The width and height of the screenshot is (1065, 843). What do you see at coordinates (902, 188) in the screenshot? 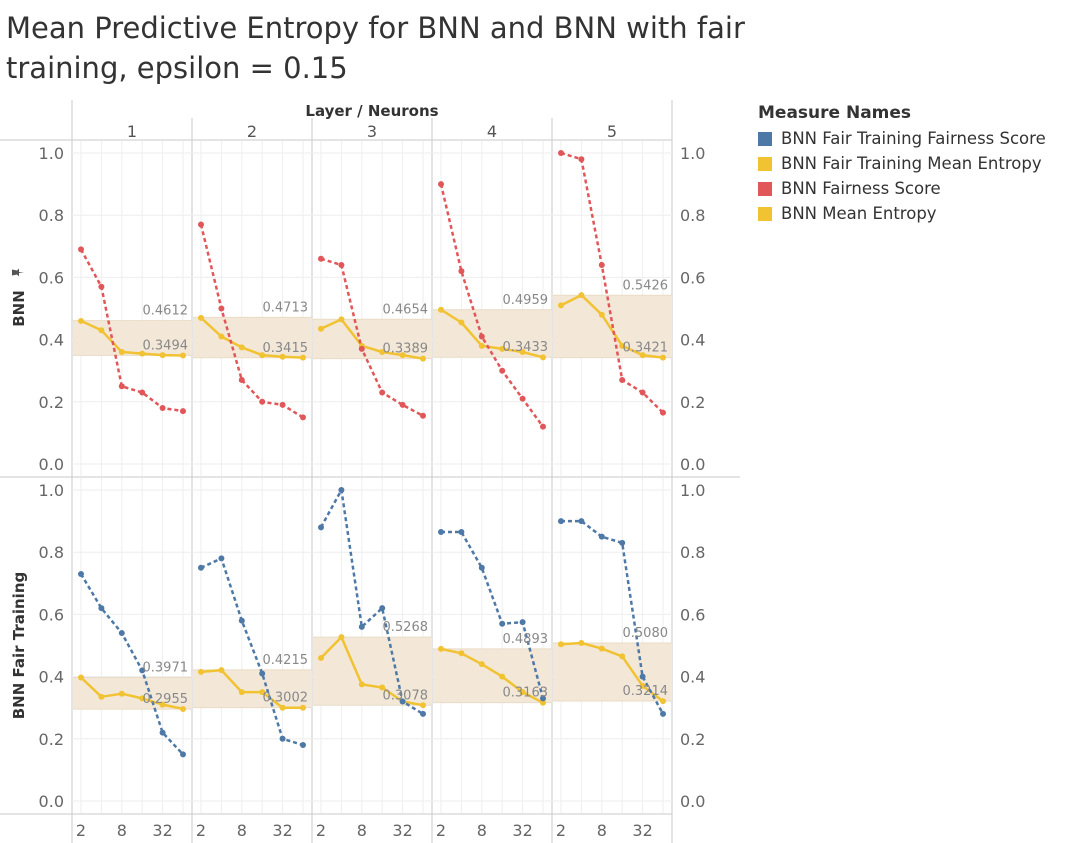
I see `legend-item: BNN Fairness Score` at bounding box center [902, 188].